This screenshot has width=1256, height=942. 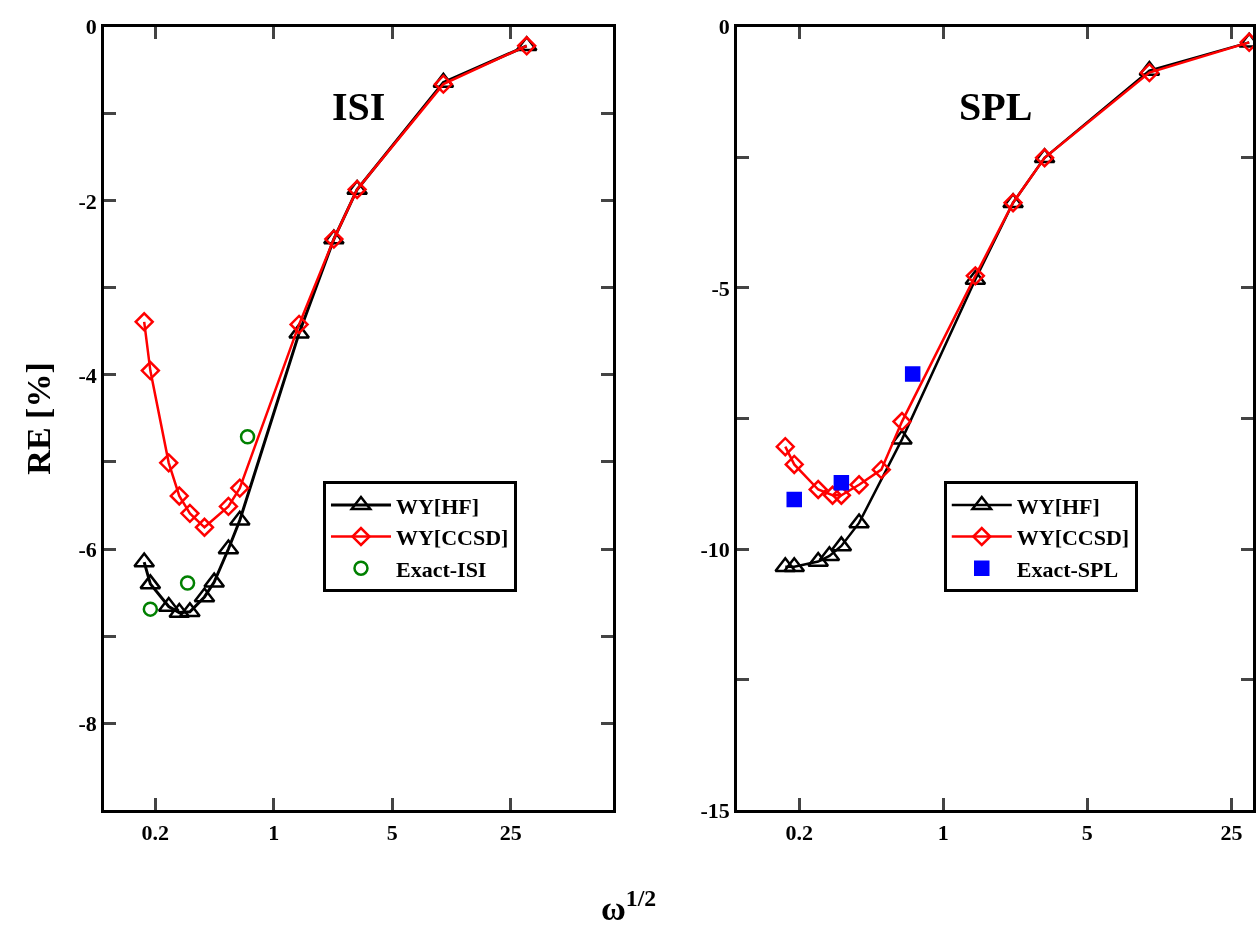 What do you see at coordinates (87, 201) in the screenshot?
I see `y-tick-label: -2` at bounding box center [87, 201].